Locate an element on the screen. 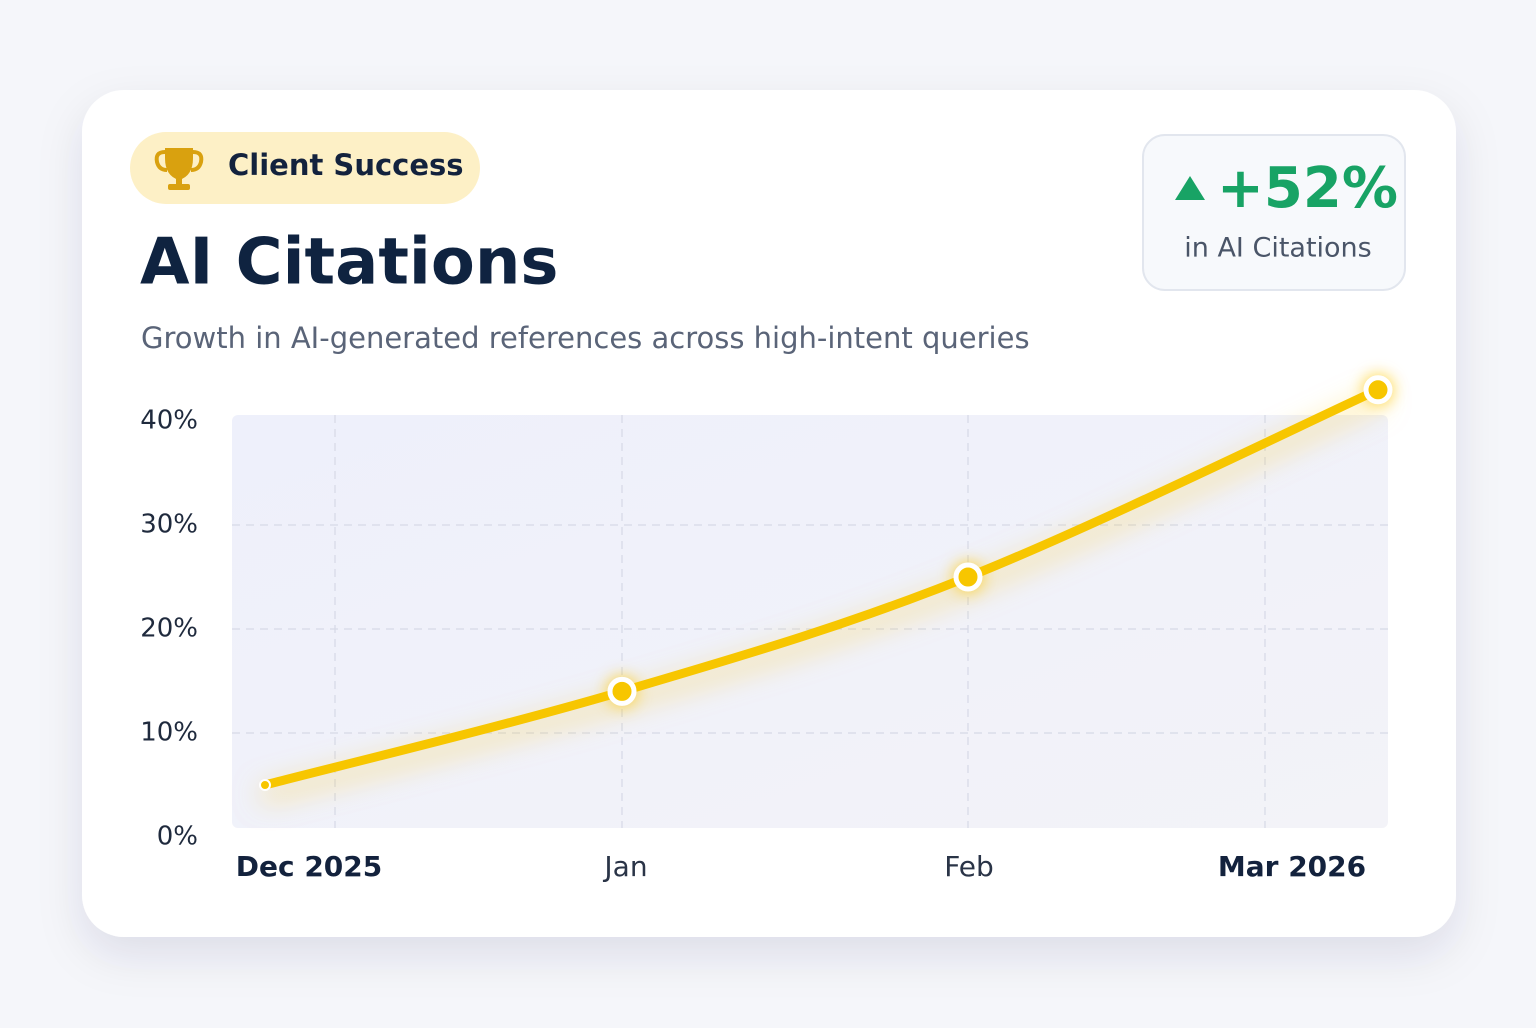 Image resolution: width=1536 pixels, height=1028 pixels. x-tick-label: Mar 2026 is located at coordinates (1292, 866).